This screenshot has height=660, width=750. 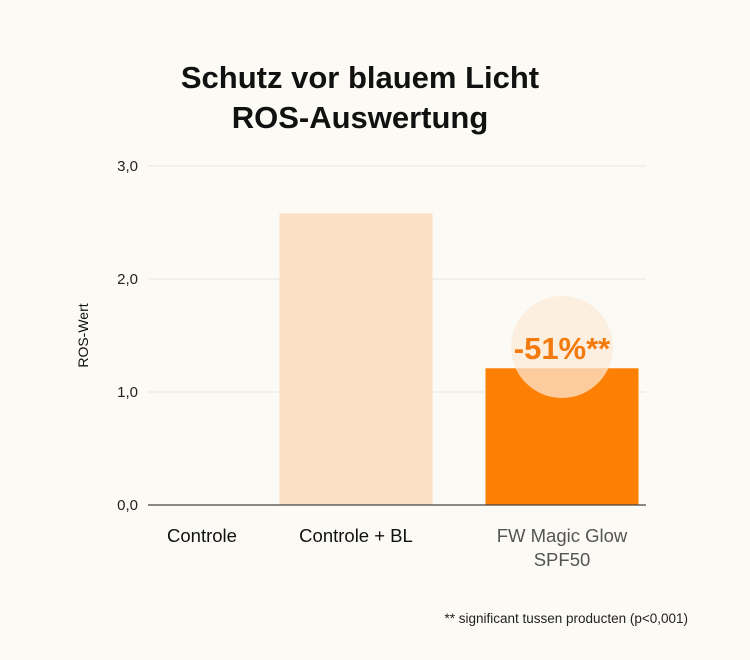 I want to click on x-tick-label: Controle, so click(x=202, y=535).